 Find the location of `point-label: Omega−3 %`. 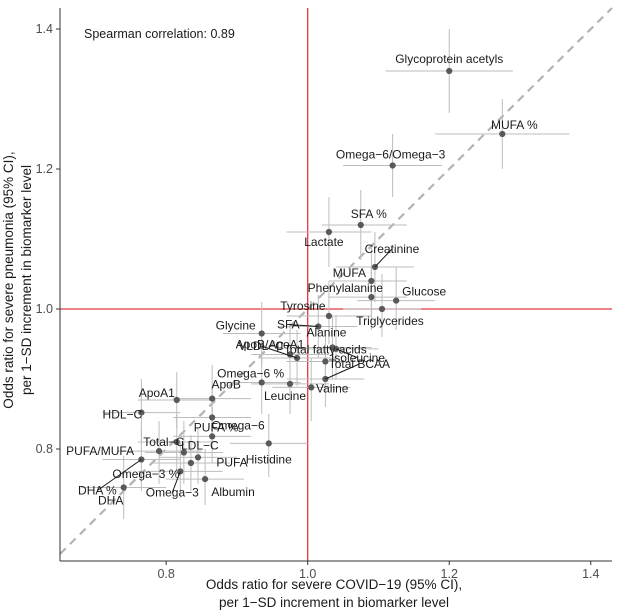

point-label: Omega−3 % is located at coordinates (145, 474).